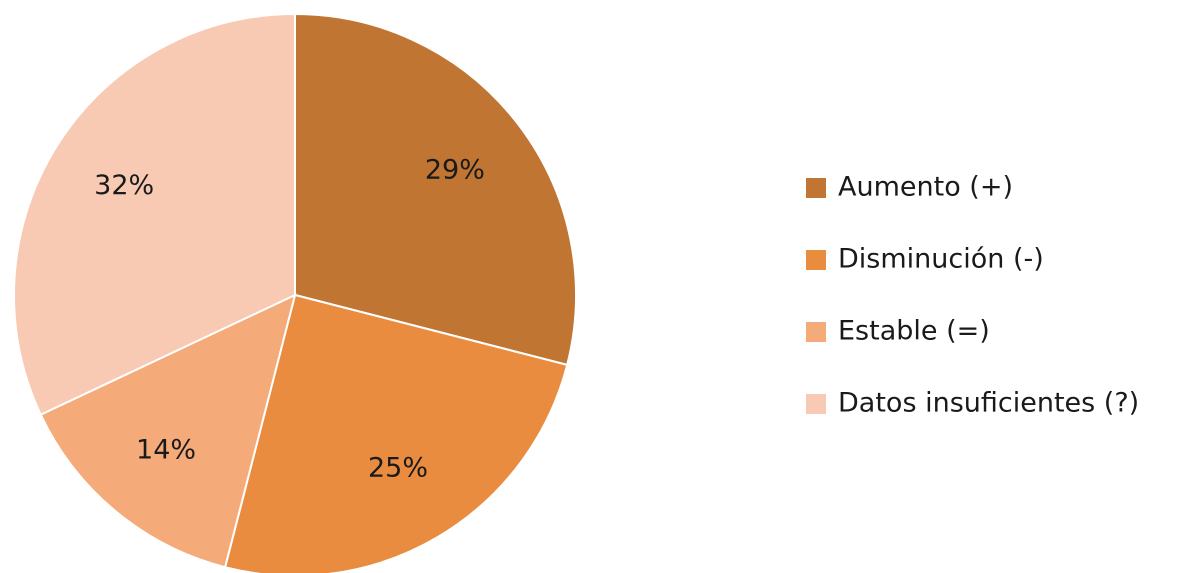 This screenshot has width=1191, height=573. Describe the element at coordinates (914, 331) in the screenshot. I see `legend-label: Estable (=)` at that location.